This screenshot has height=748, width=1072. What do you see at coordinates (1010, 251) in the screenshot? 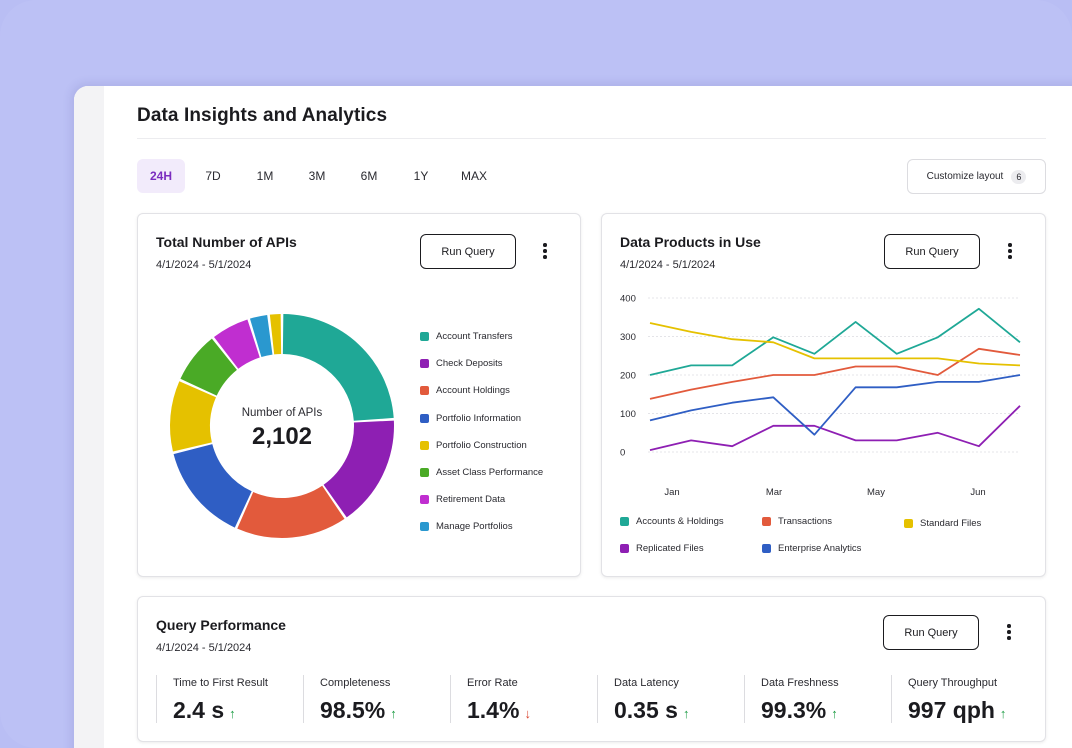
I see `products-more-icon` at bounding box center [1010, 251].